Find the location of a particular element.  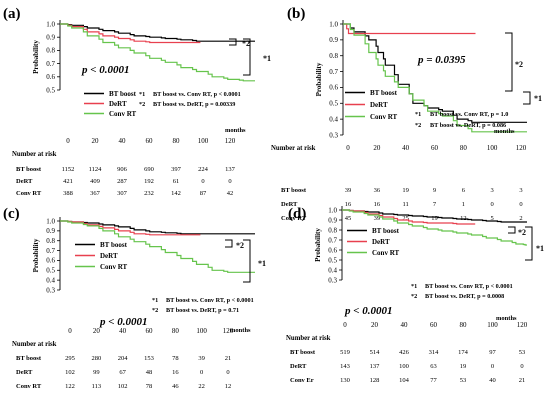

risk-cell: 5 is located at coordinates (492, 218).